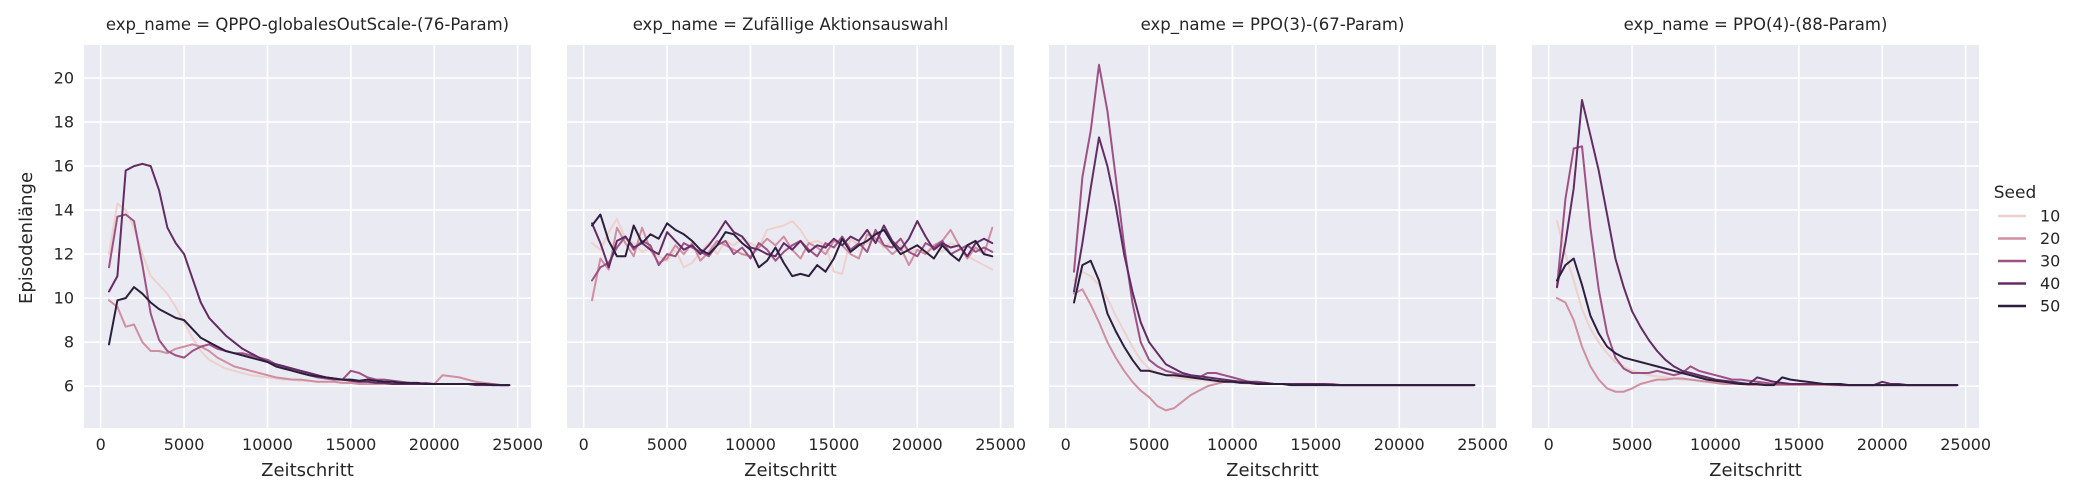 This screenshot has width=2074, height=500. Describe the element at coordinates (69, 386) in the screenshot. I see `y-tick-label: 6` at that location.